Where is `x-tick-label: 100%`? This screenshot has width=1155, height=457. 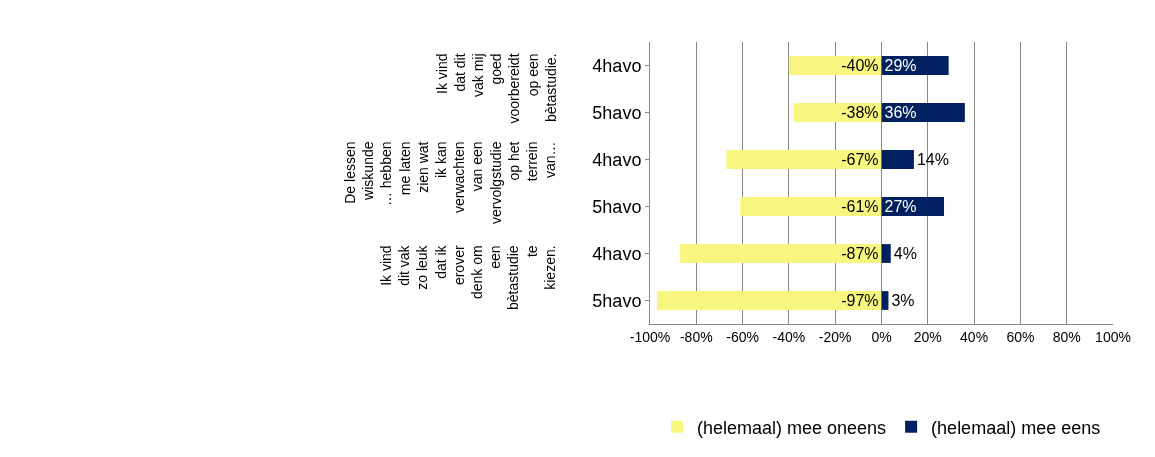
x-tick-label: 100% is located at coordinates (1113, 336).